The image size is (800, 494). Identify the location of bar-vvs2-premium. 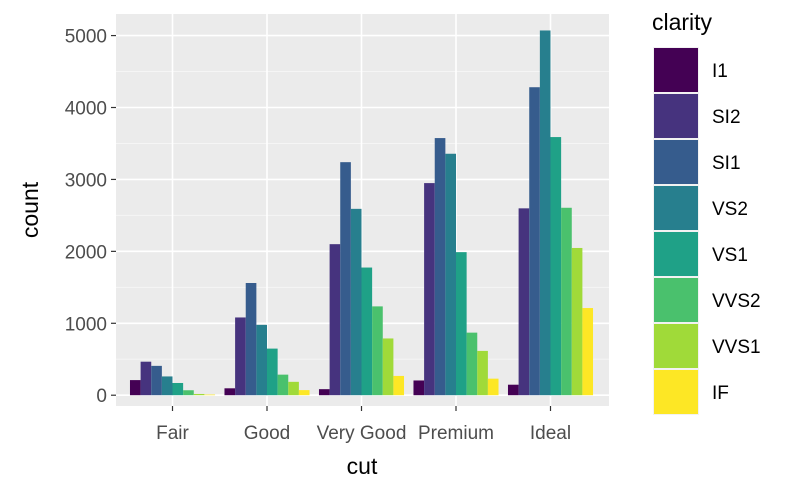
(472, 364).